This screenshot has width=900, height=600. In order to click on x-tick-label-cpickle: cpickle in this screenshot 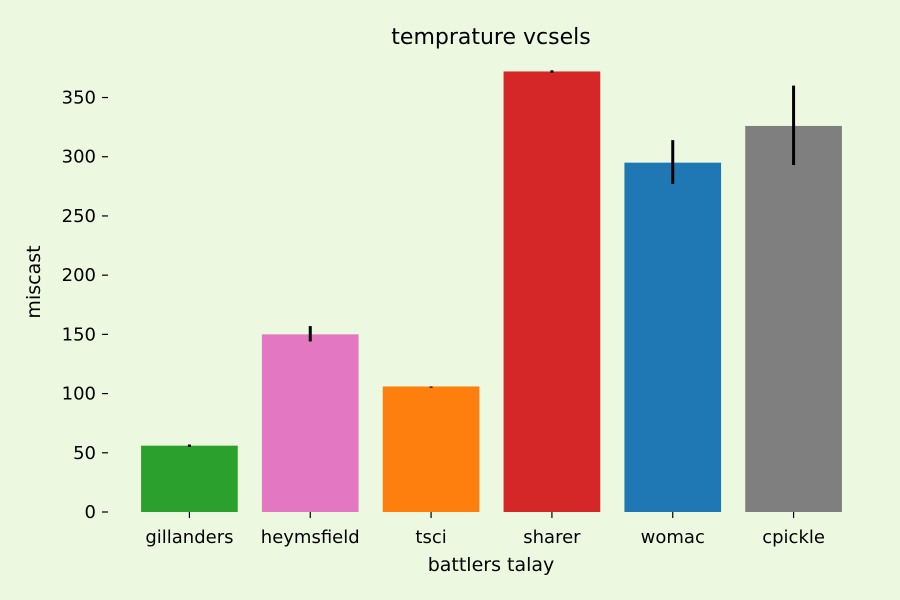, I will do `click(793, 537)`.